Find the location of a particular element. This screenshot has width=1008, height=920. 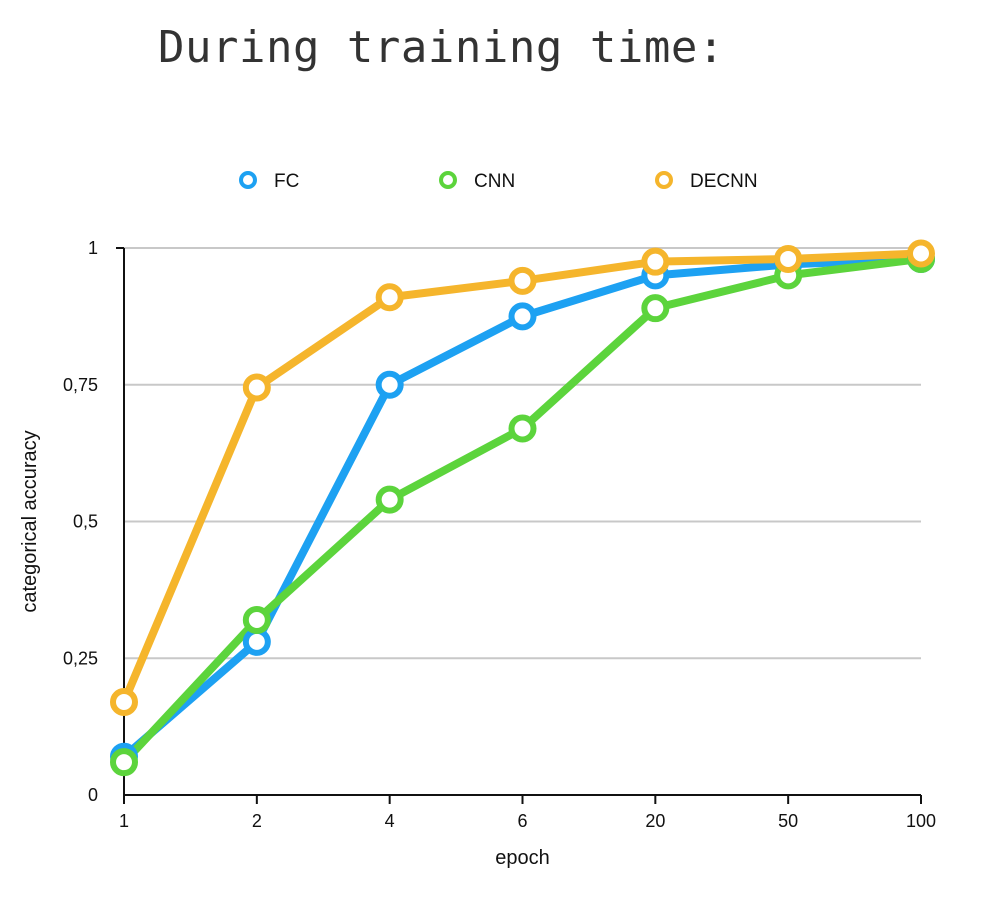

legend-label: DECNN is located at coordinates (724, 181).